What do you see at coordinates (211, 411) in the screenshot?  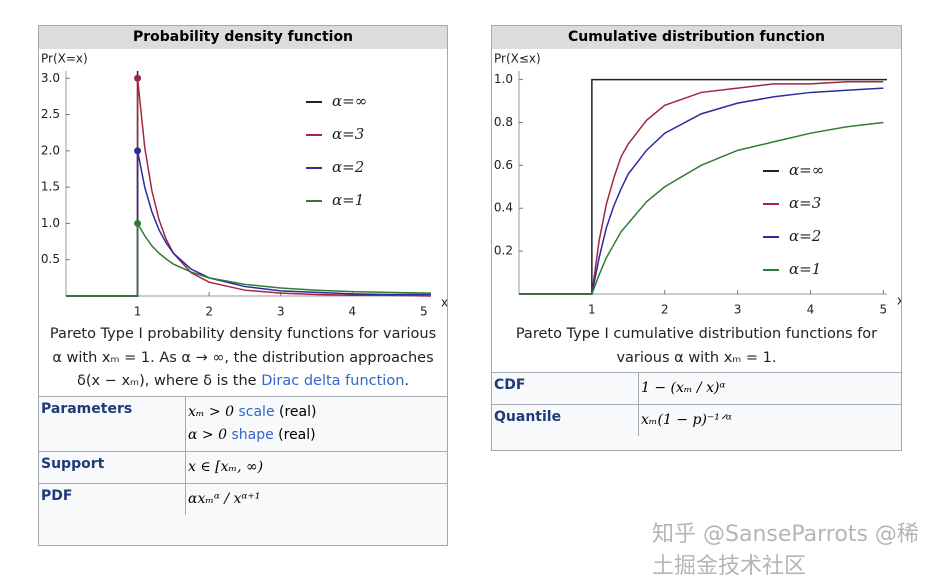 I see `math: xₘ > 0` at bounding box center [211, 411].